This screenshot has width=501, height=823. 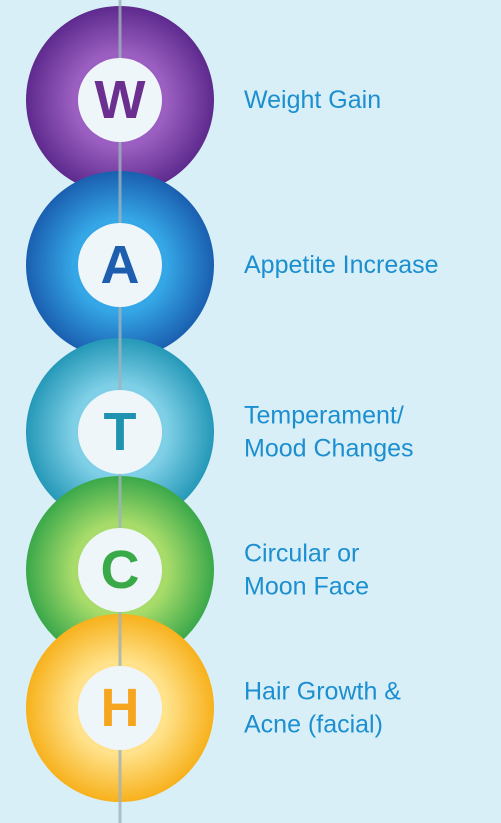 I want to click on label: Moon Face, so click(x=306, y=587).